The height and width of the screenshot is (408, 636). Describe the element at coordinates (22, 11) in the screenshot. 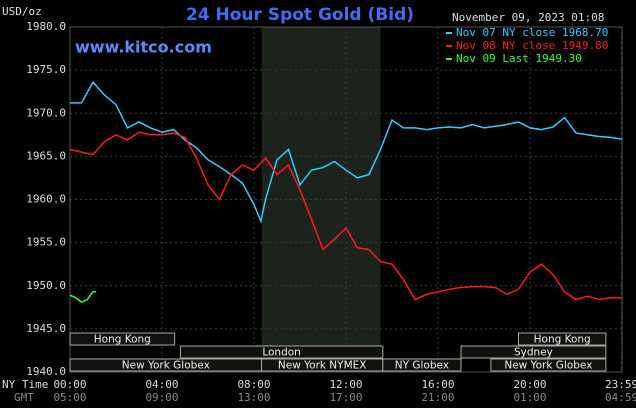

I see `y-label: USD/oz` at that location.